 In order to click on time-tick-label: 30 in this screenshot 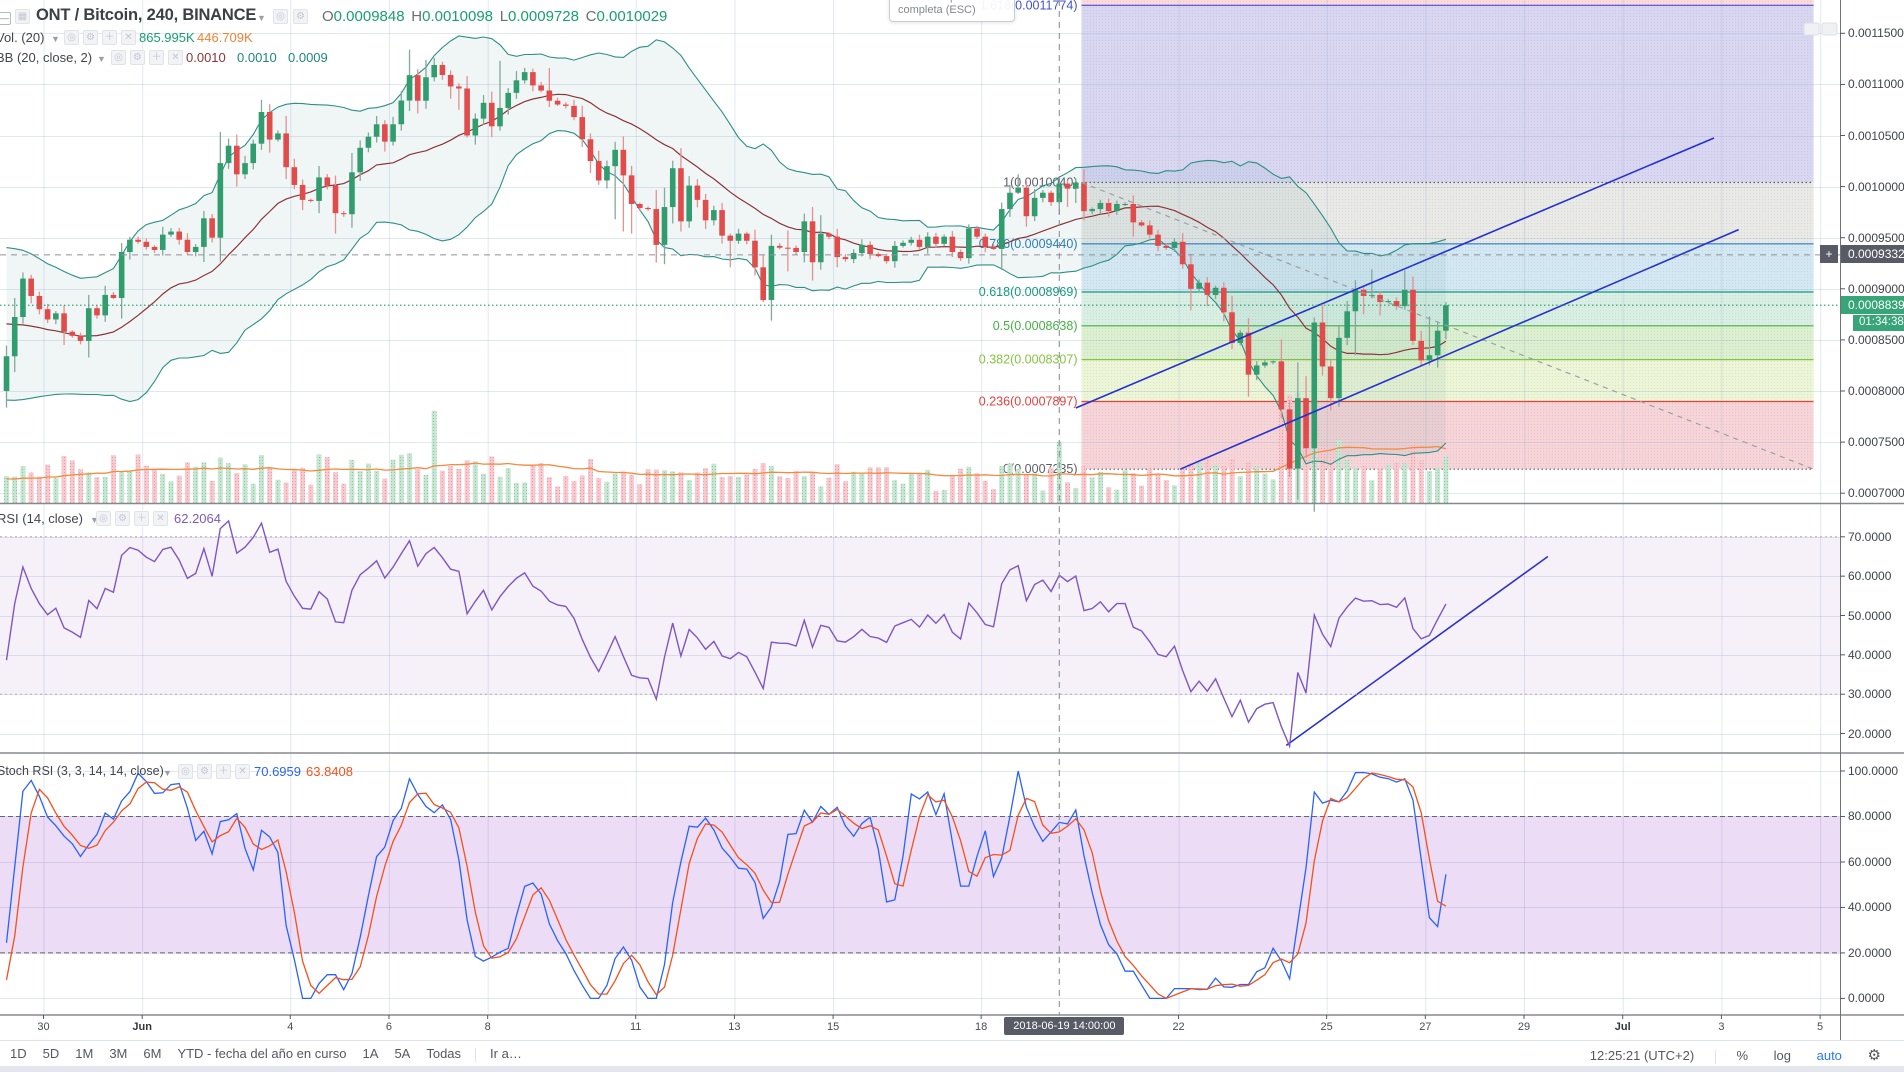, I will do `click(43, 1027)`.